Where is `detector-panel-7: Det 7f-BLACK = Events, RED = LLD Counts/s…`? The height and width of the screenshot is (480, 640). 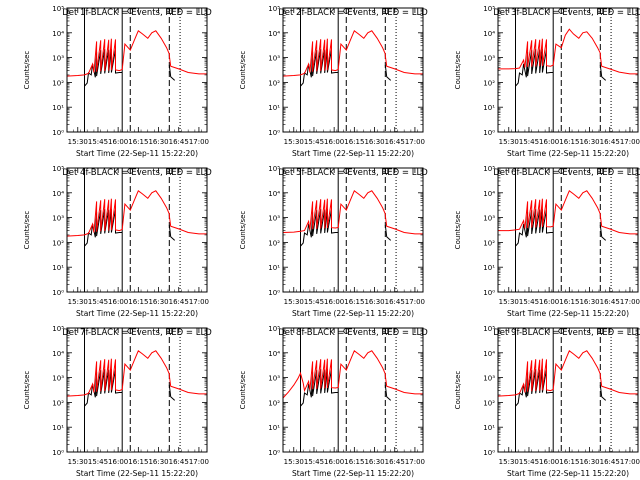 detector-panel-7: Det 7f-BLACK = Events, RED = LLD Counts/s… is located at coordinates (117, 401).